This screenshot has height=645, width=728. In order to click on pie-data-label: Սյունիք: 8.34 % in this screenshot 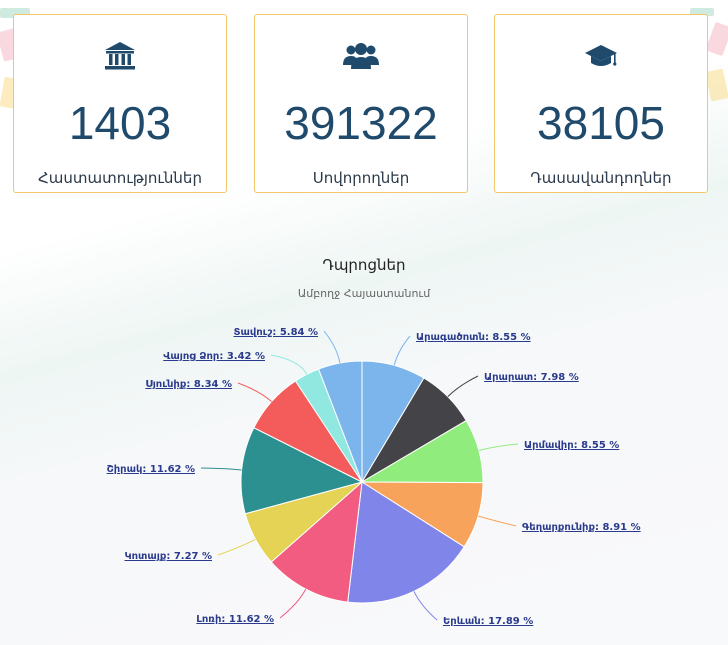, I will do `click(188, 384)`.